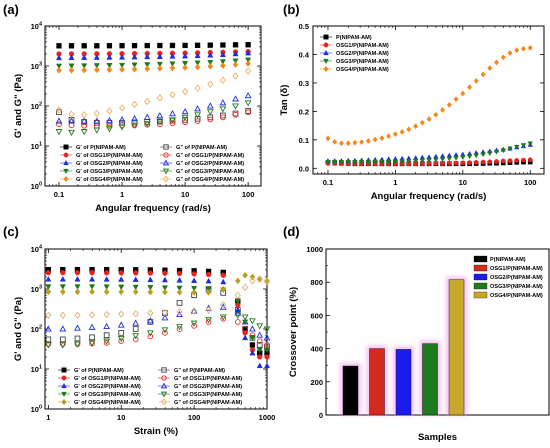 The width and height of the screenshot is (550, 448). Describe the element at coordinates (210, 180) in the screenshot. I see `legend-label: G" of OSG4/P(NIPAM-AM)` at that location.